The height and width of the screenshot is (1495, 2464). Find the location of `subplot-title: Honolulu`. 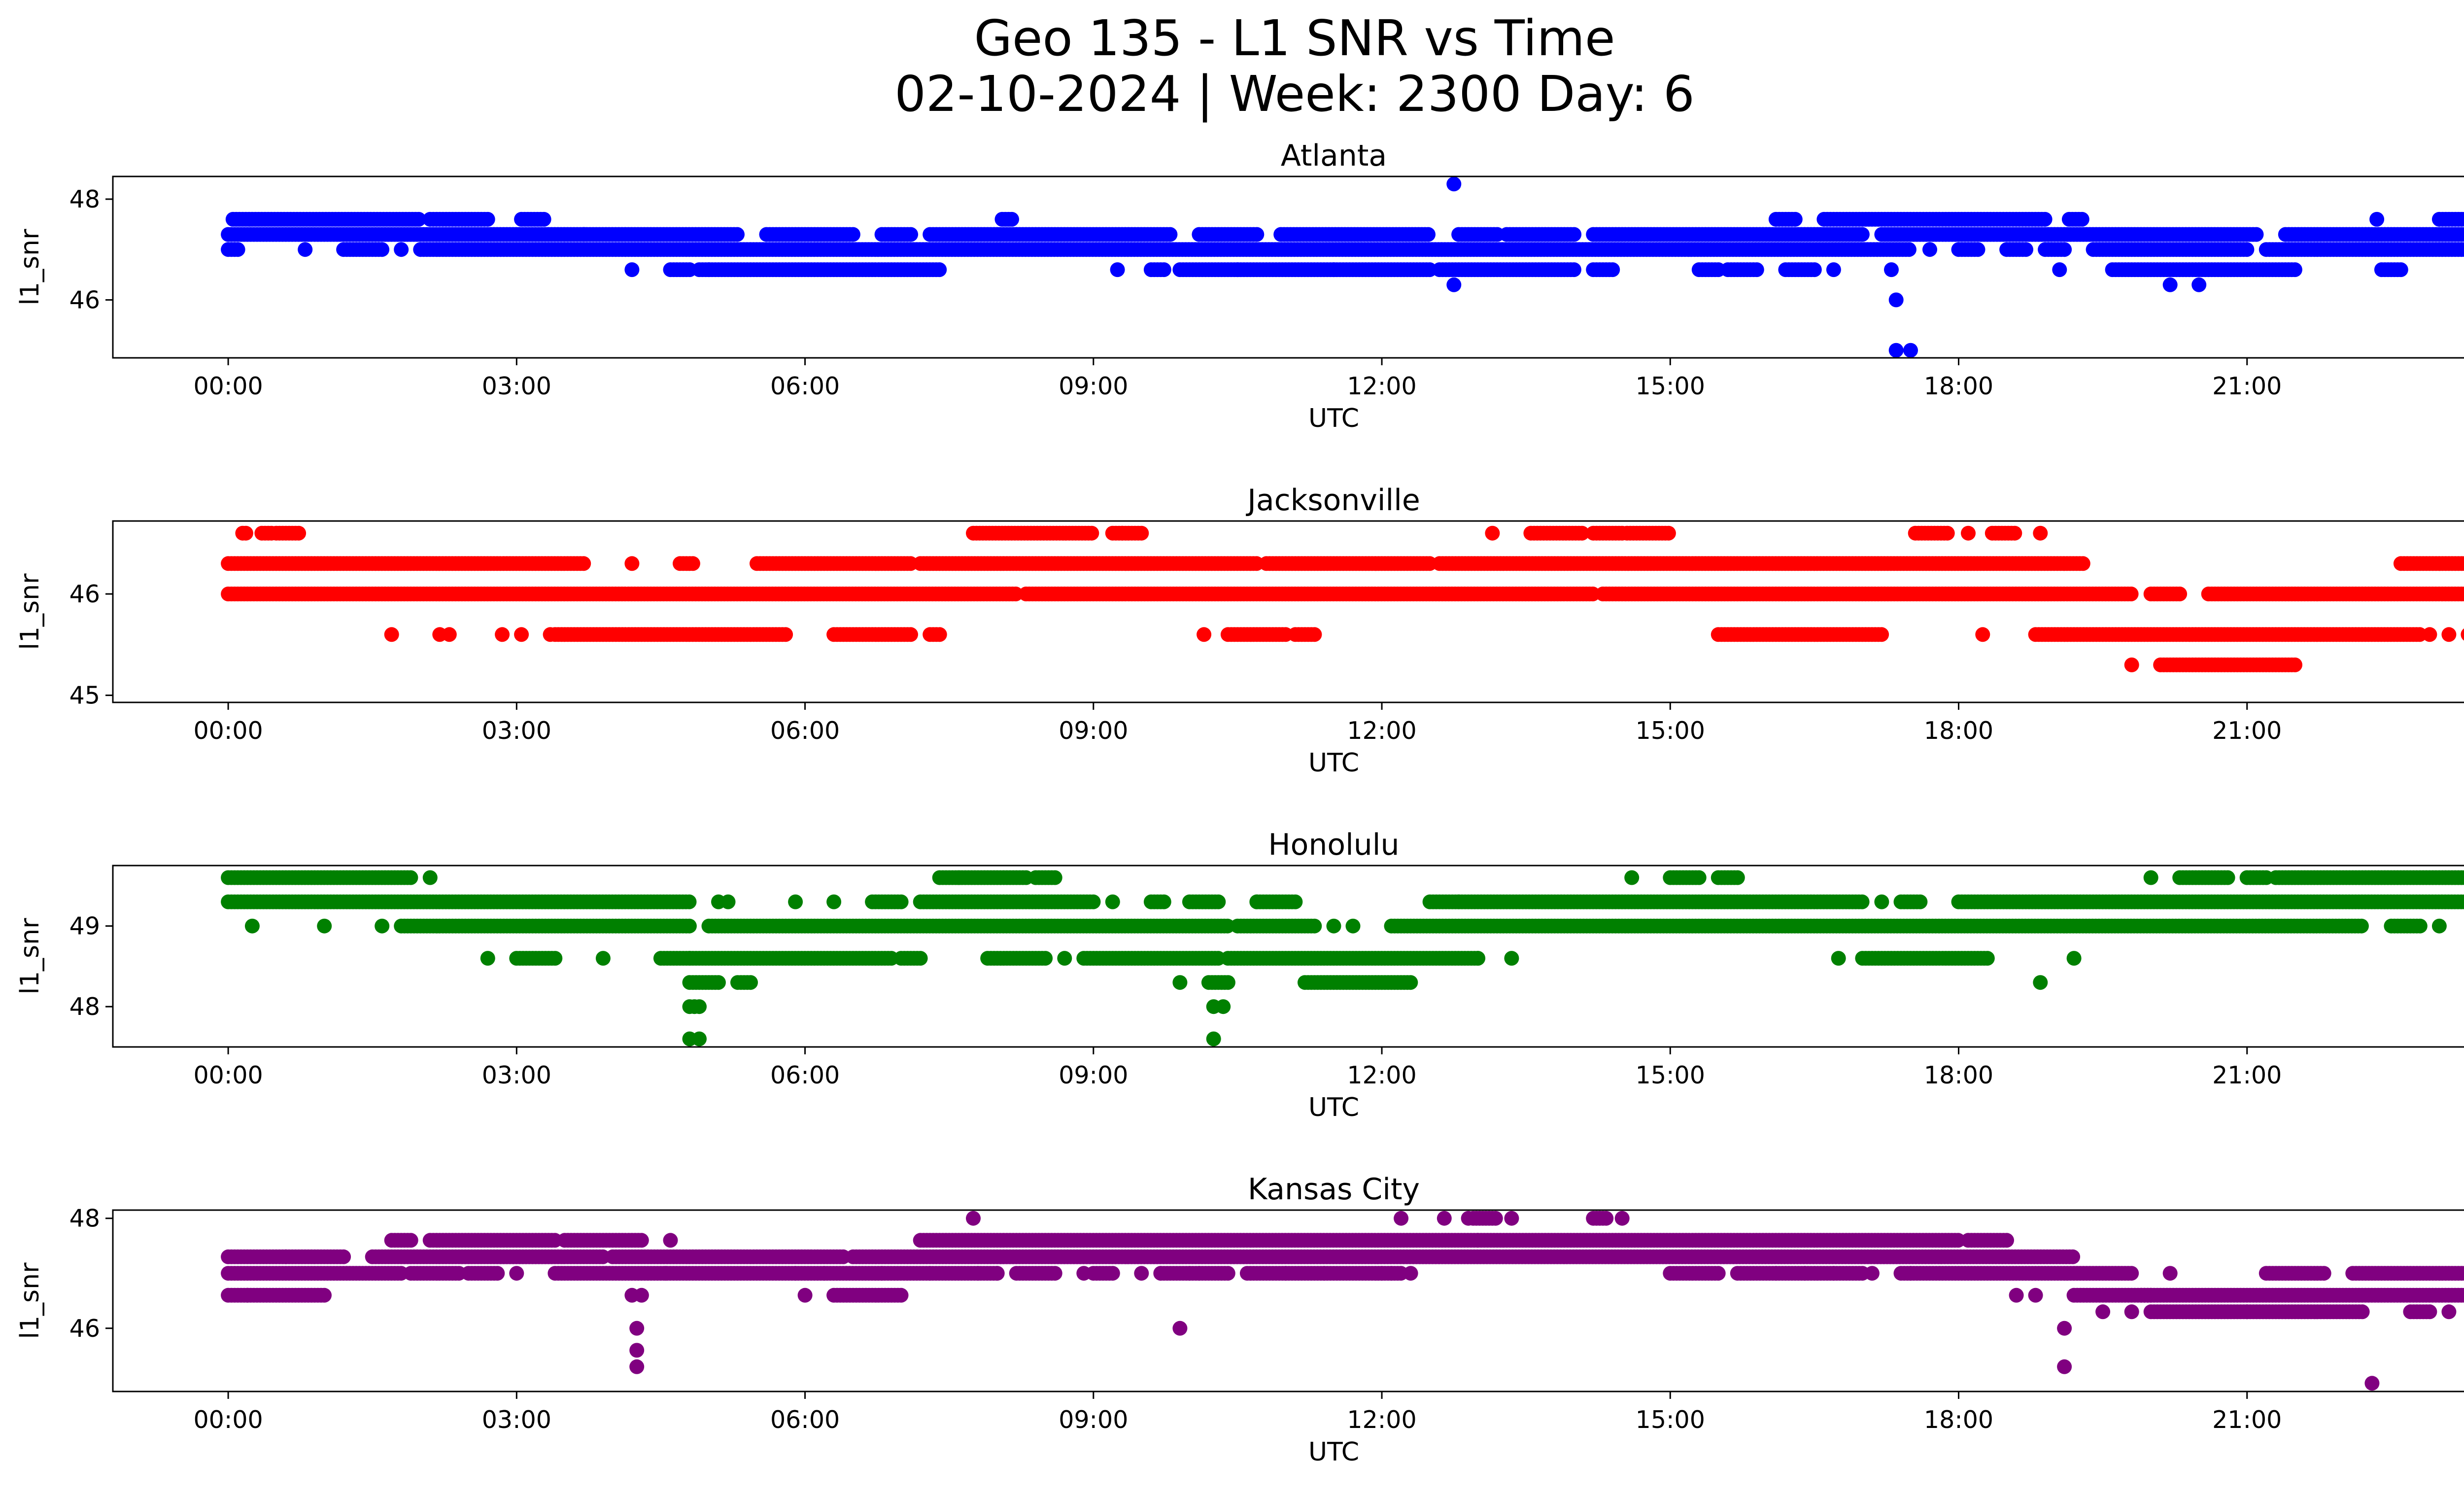

subplot-title: Honolulu is located at coordinates (1334, 845).